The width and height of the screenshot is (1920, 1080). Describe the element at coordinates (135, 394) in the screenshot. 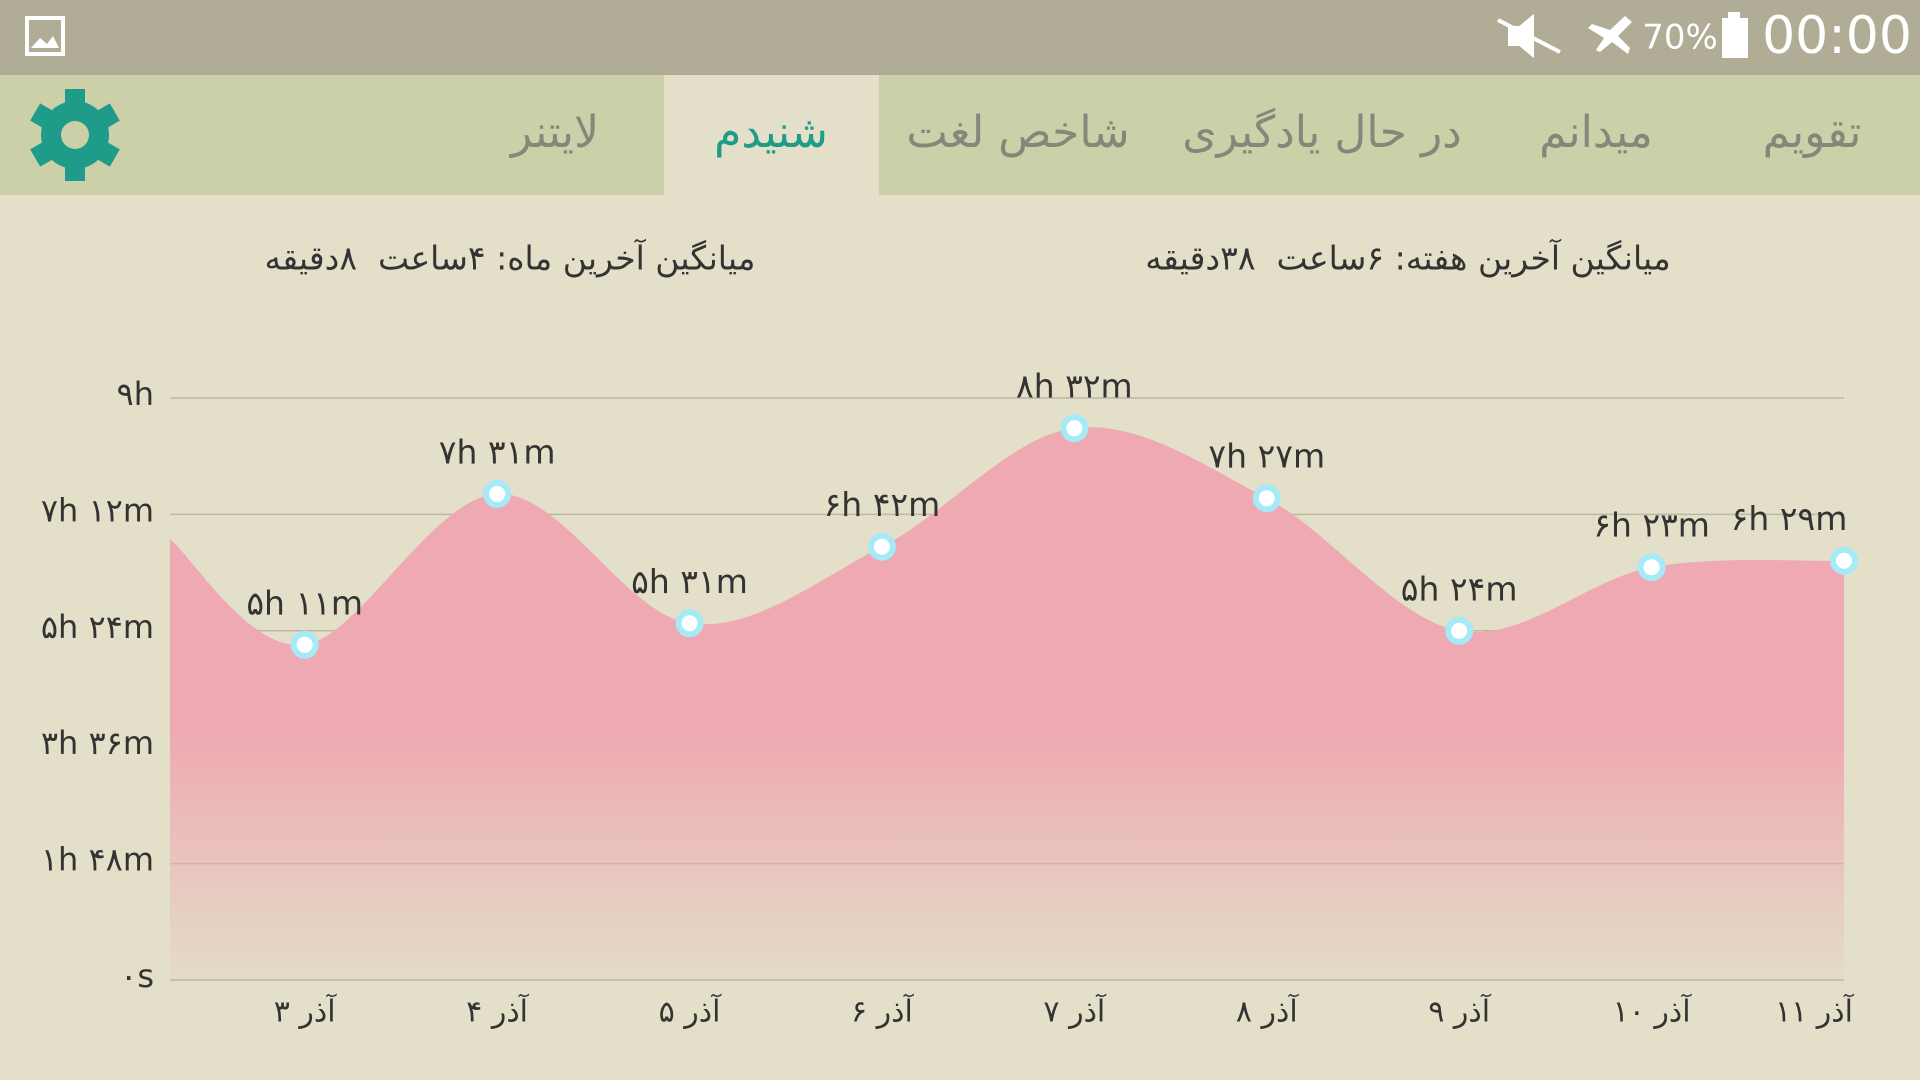

I see `y-tick-label: ۹h` at that location.